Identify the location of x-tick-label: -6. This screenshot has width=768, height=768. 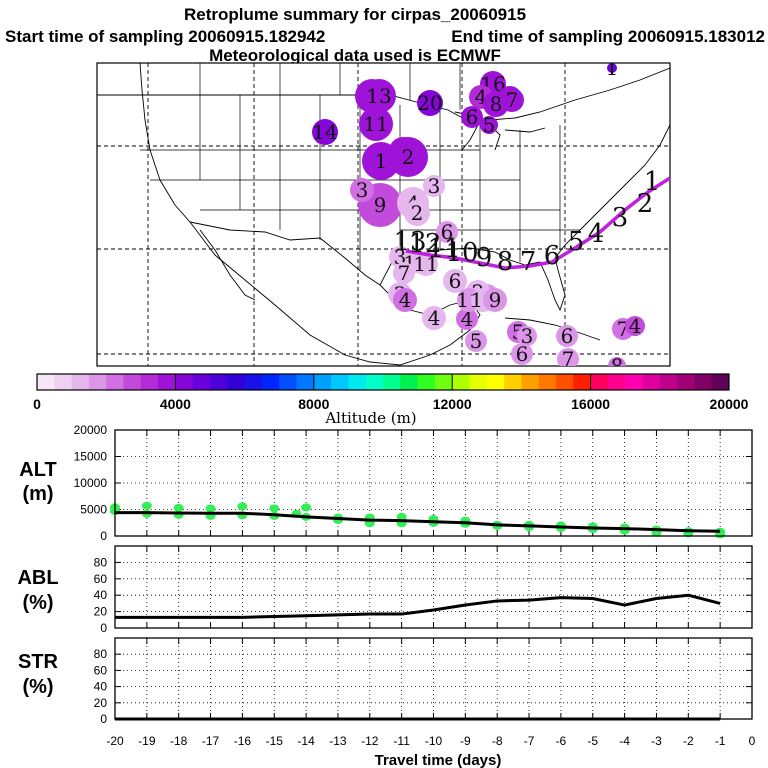
(561, 741).